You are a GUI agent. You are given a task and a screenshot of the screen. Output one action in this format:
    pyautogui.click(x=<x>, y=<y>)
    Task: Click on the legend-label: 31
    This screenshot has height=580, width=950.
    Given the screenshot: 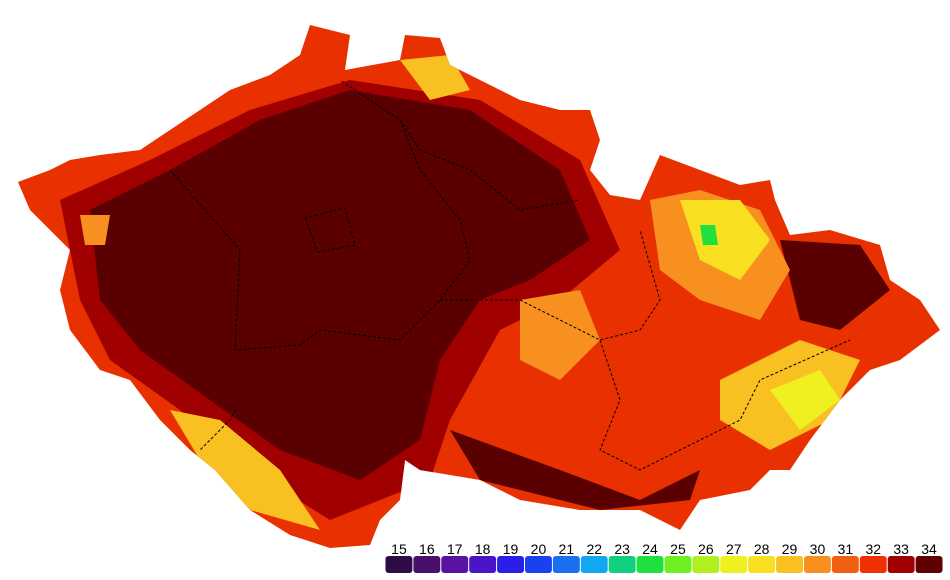 What is the action you would take?
    pyautogui.click(x=846, y=549)
    